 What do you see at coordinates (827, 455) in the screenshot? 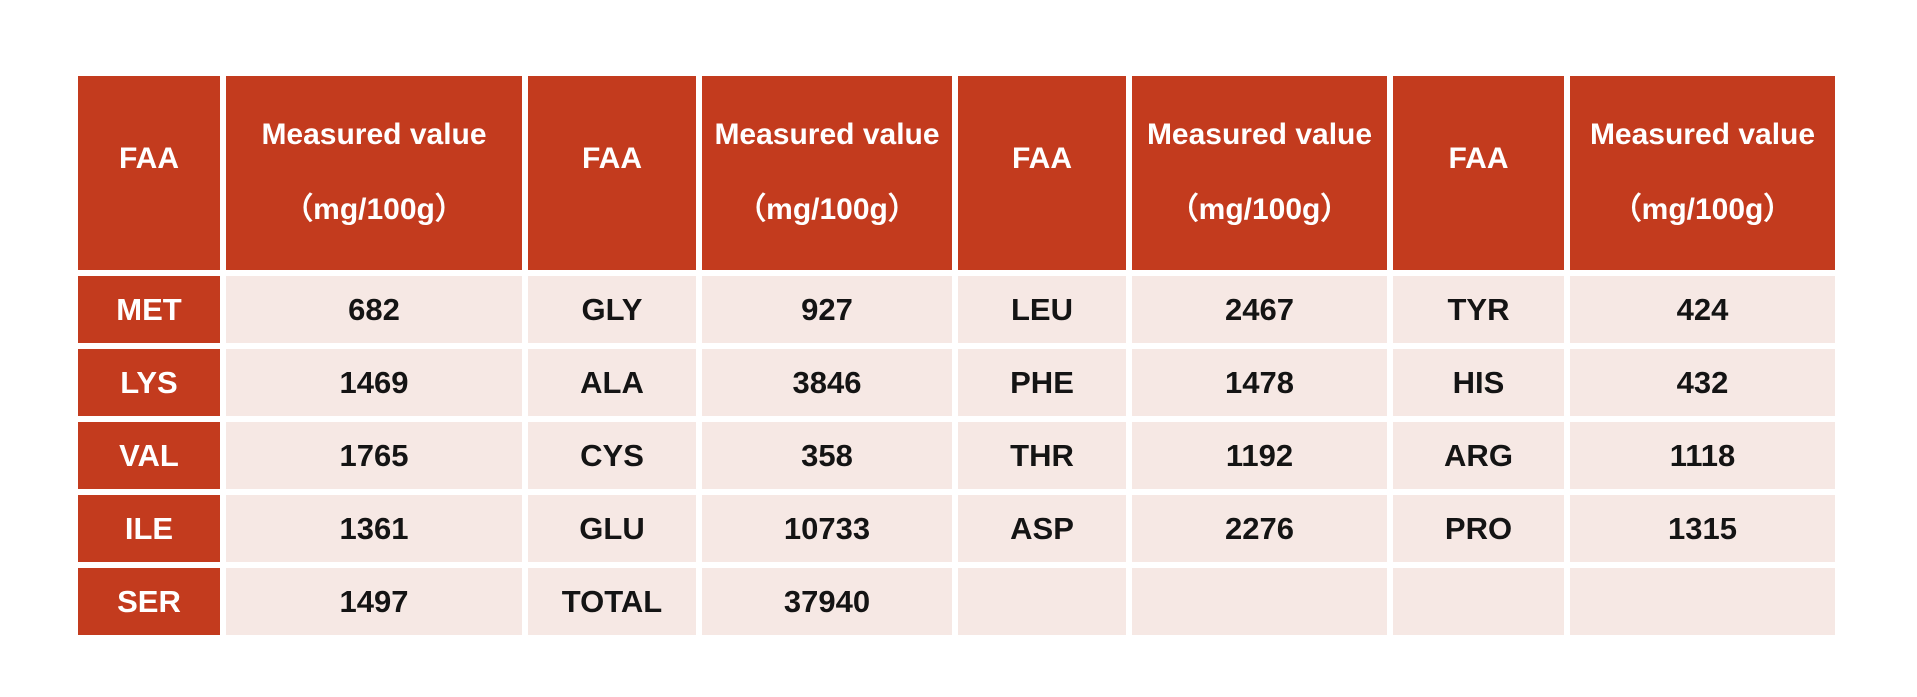
I see `value-cell: 358` at bounding box center [827, 455].